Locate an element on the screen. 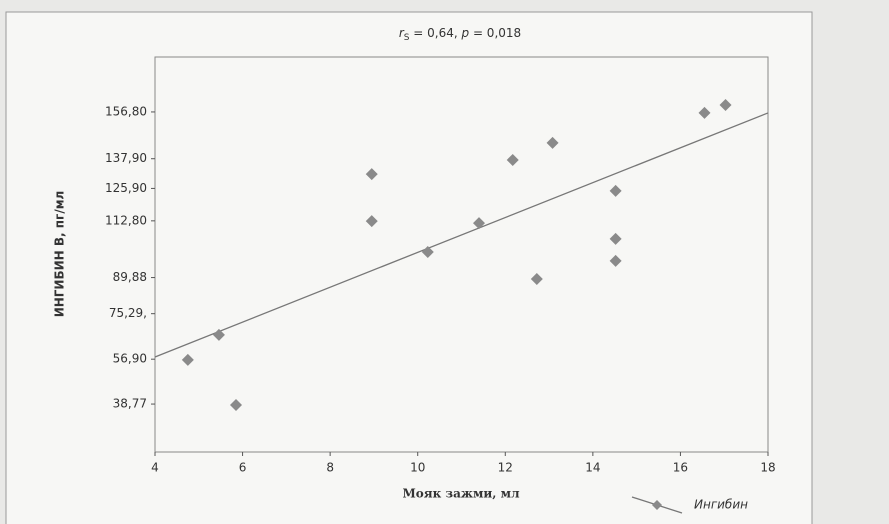 The height and width of the screenshot is (524, 889). x-tick-label: 14 is located at coordinates (592, 468).